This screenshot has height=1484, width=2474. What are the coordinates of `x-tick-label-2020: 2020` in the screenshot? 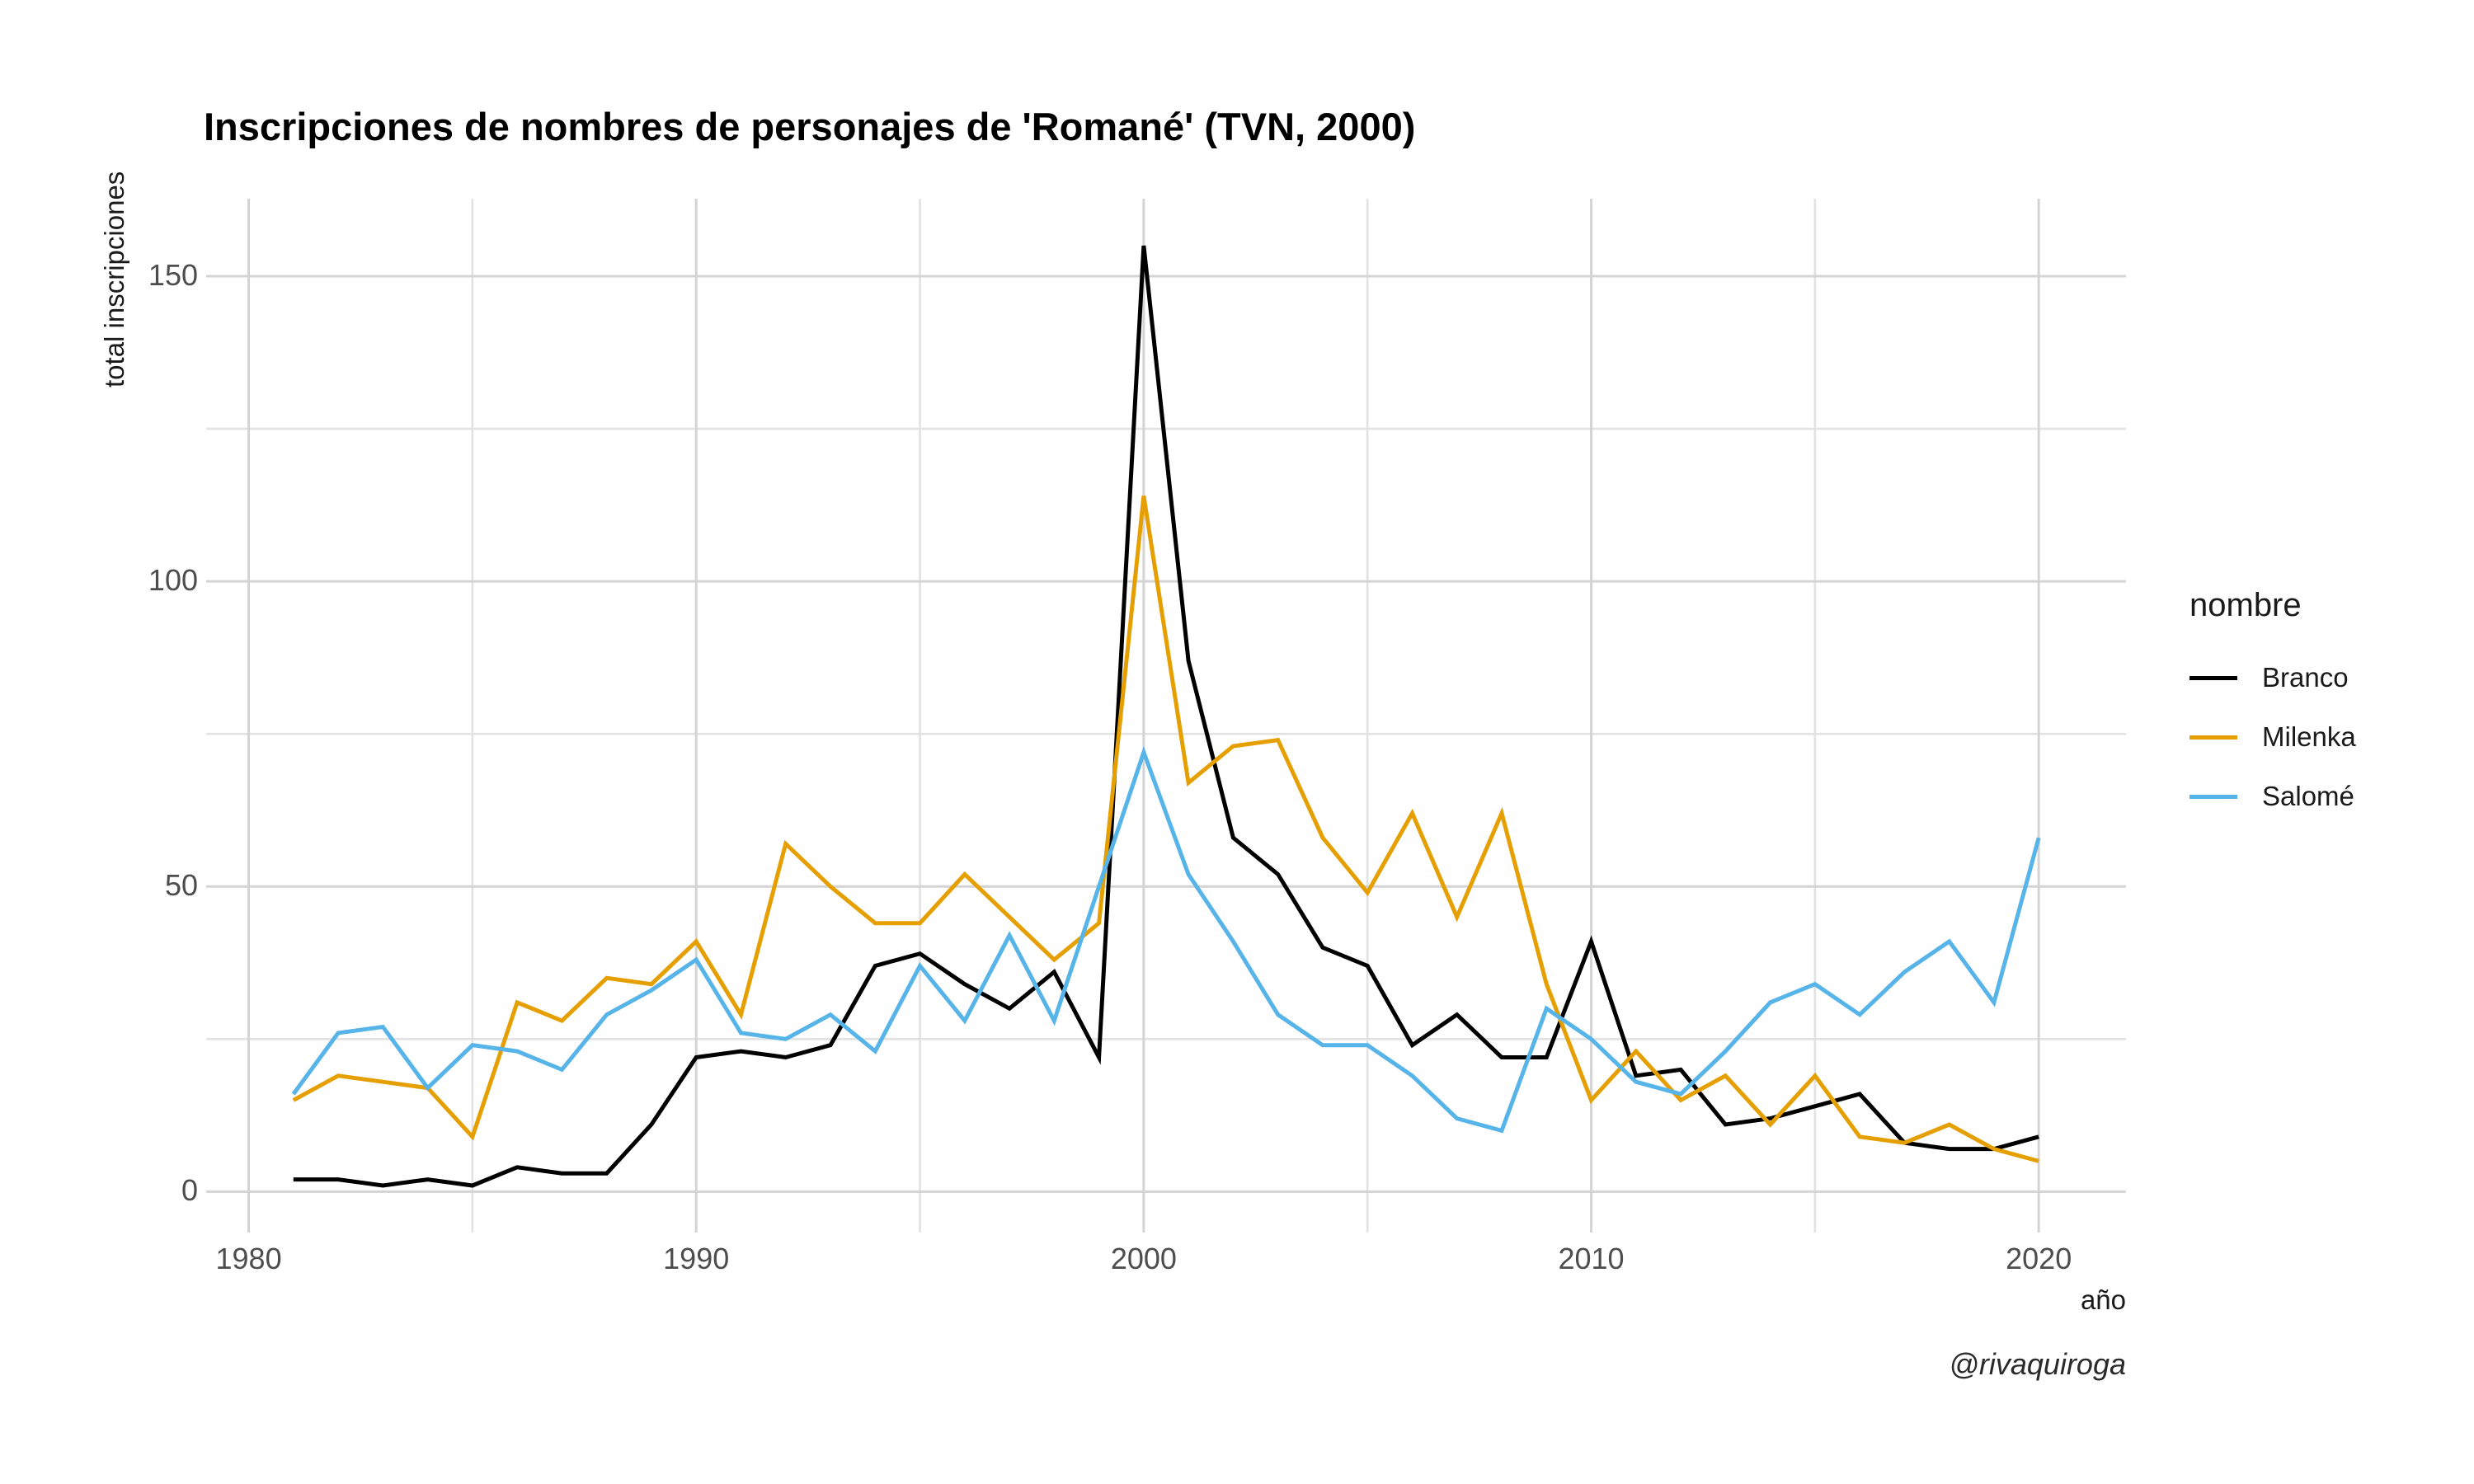 It's located at (2039, 1258).